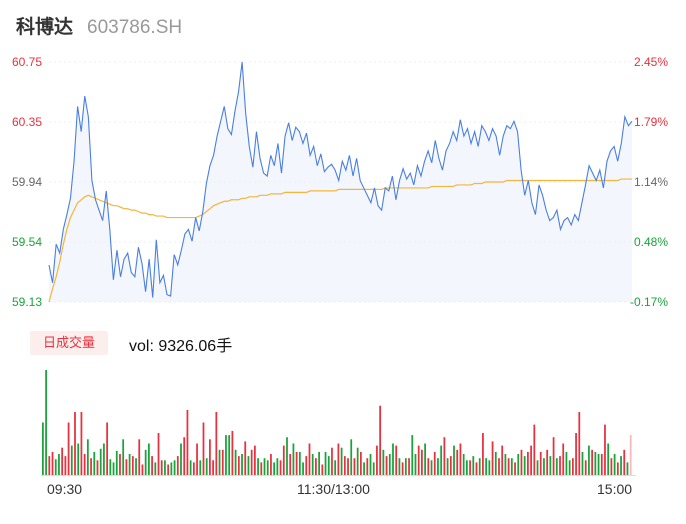  I want to click on stock-code: 603786.SH, so click(135, 27).